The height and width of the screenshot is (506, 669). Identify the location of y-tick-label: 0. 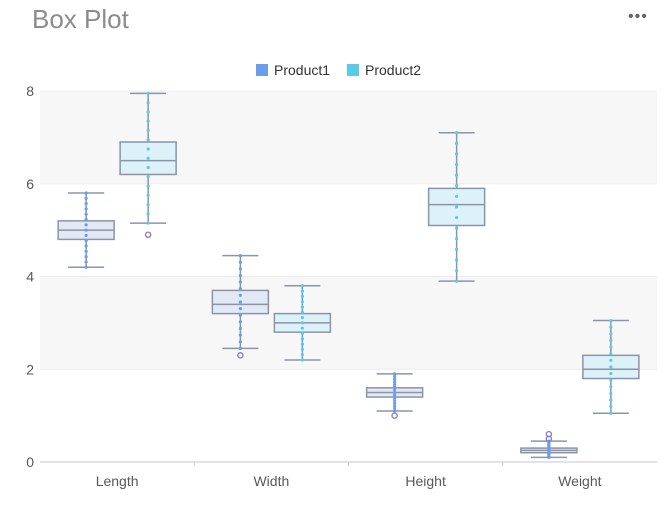
(30, 462).